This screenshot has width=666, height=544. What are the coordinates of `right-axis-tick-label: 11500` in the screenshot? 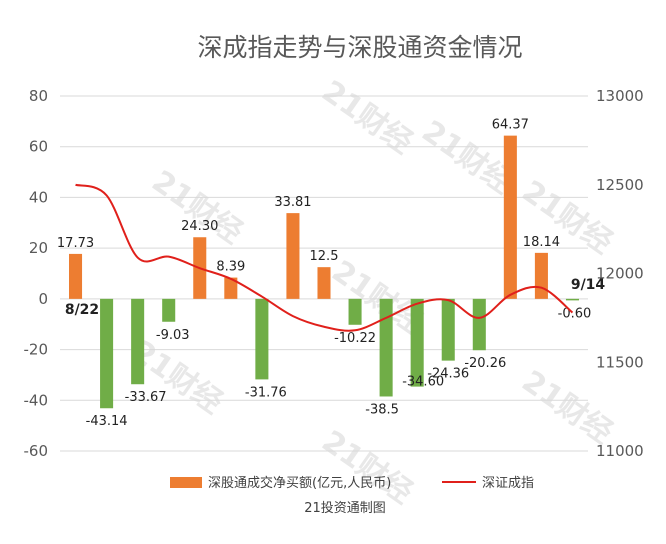 It's located at (620, 362).